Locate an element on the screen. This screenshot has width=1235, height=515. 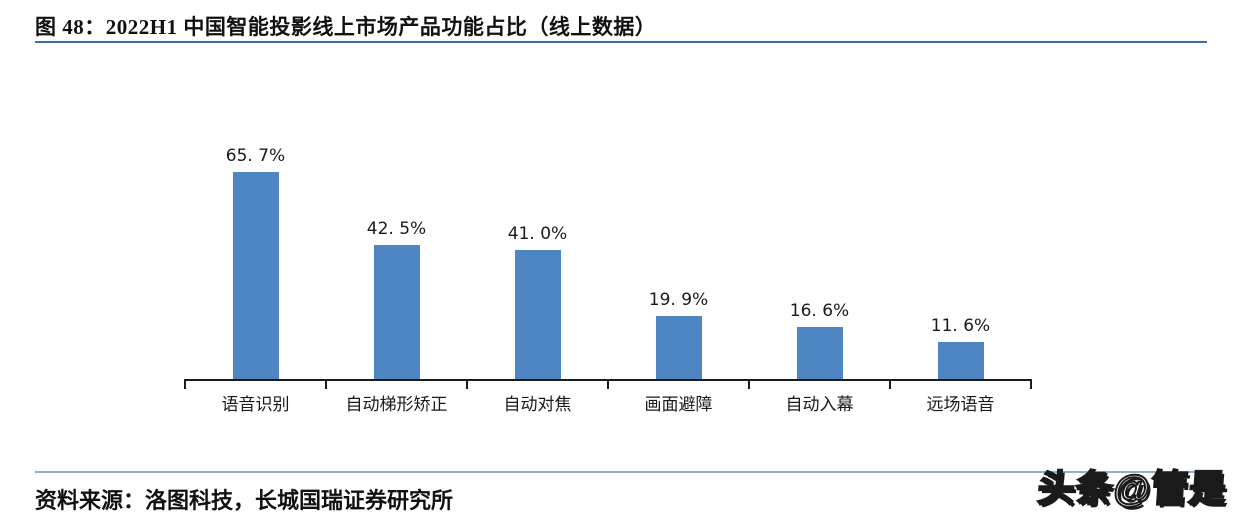
bar-value-label: 65. 7% is located at coordinates (255, 156).